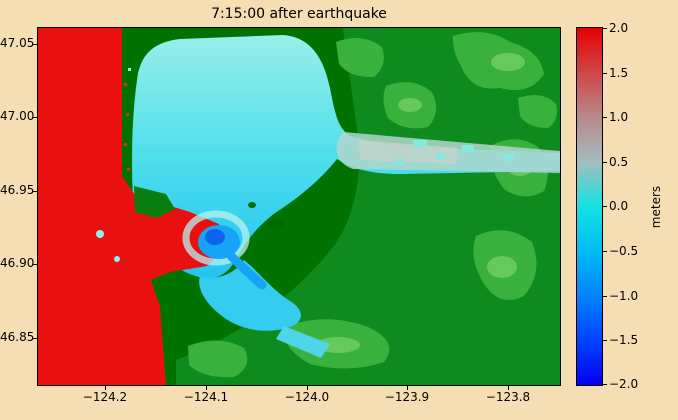 This screenshot has height=420, width=678. Describe the element at coordinates (619, 206) in the screenshot. I see `colorbar-tick-label: 0.0` at that location.